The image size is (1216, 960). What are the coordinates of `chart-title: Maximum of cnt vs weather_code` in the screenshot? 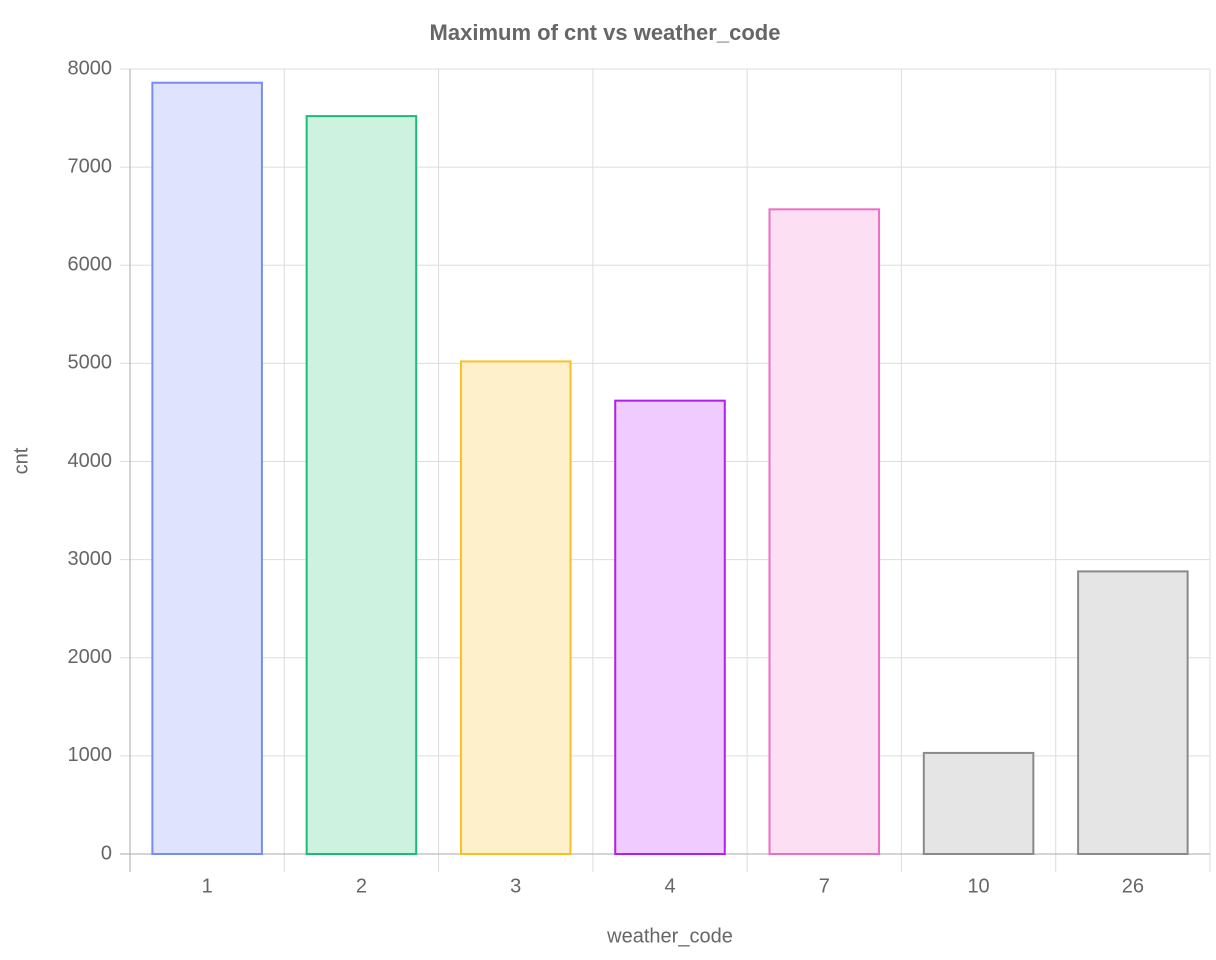 It's located at (605, 32).